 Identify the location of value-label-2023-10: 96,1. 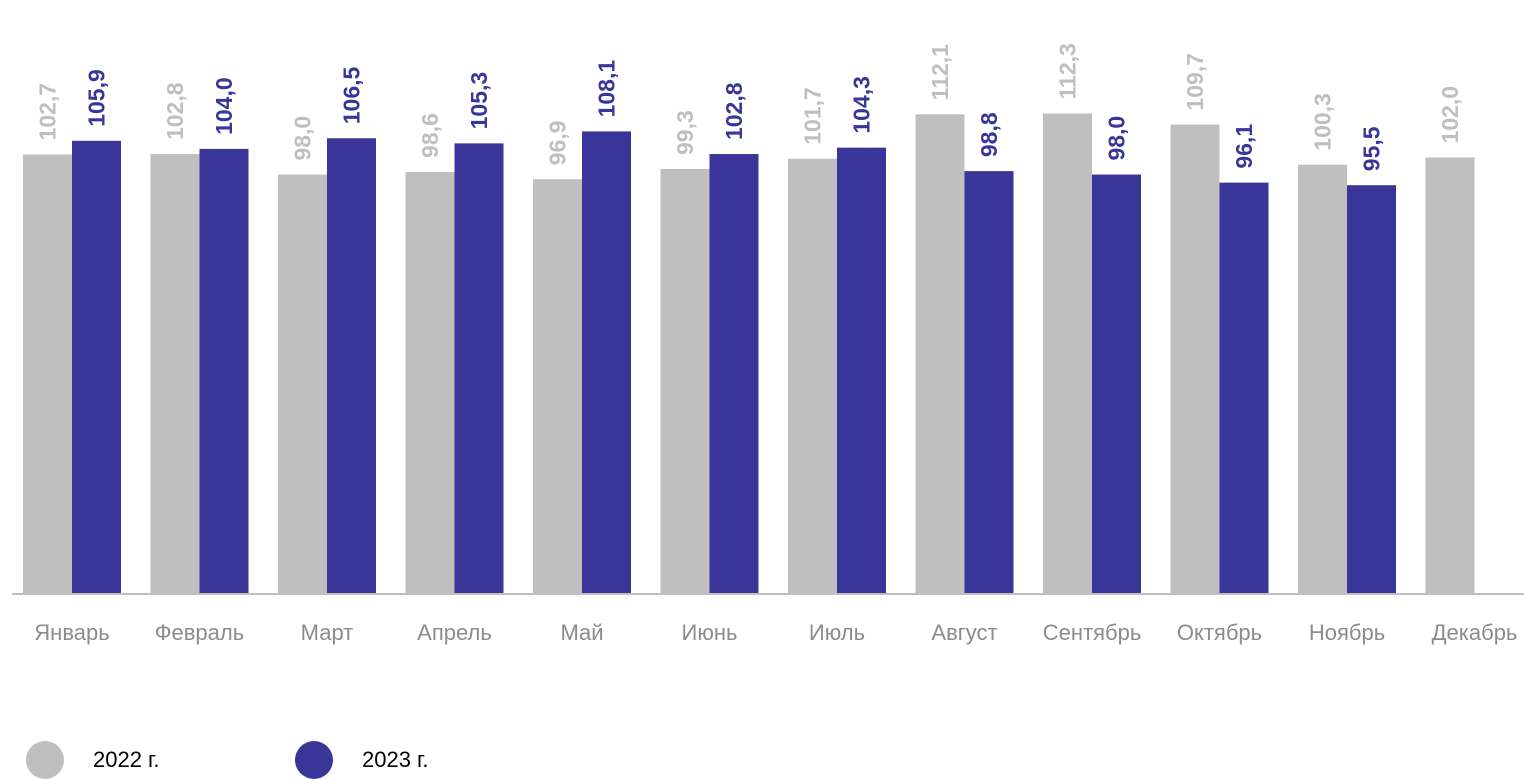
(1244, 146).